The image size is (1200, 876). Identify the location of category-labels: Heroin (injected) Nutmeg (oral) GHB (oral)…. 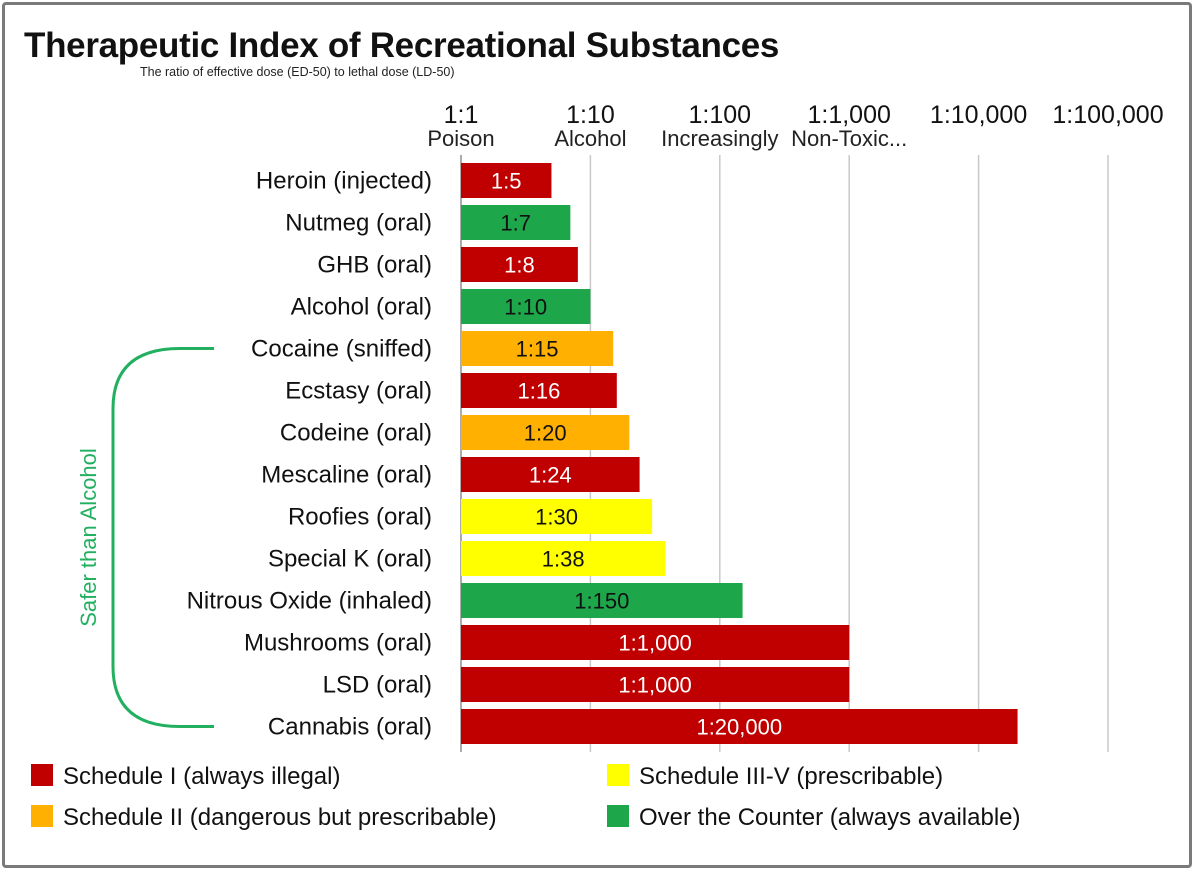
(309, 454).